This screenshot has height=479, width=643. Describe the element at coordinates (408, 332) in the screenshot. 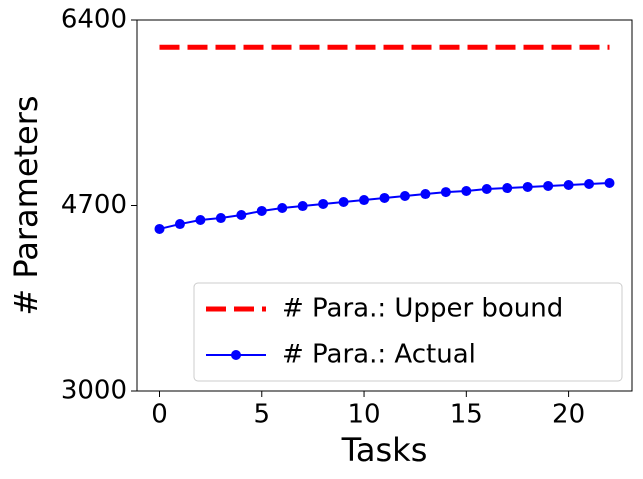

I see `legend-box` at that location.